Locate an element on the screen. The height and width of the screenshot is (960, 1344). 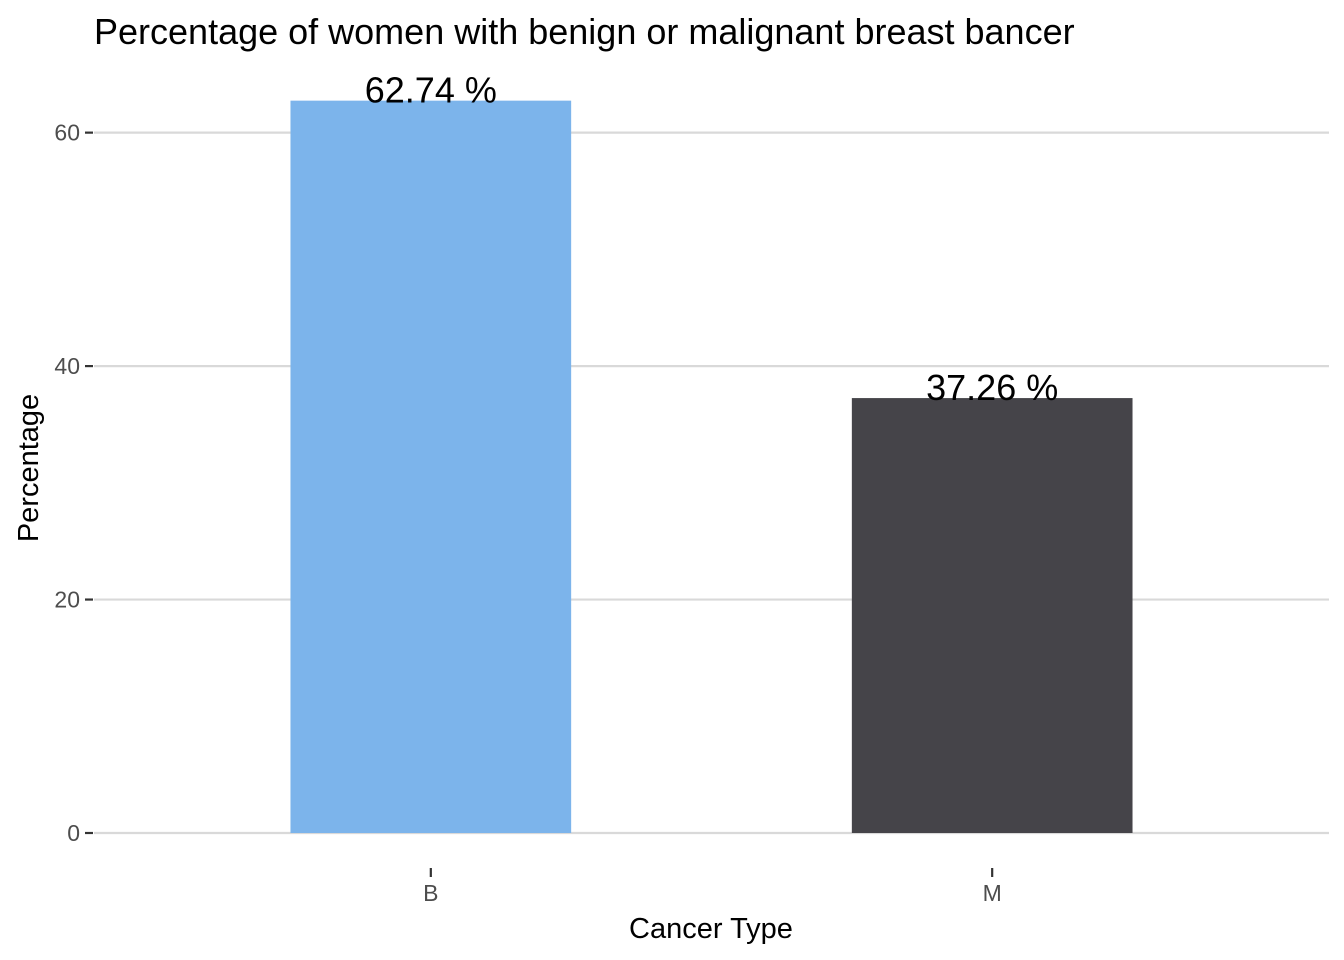
y-tick-label: 60 is located at coordinates (67, 133).